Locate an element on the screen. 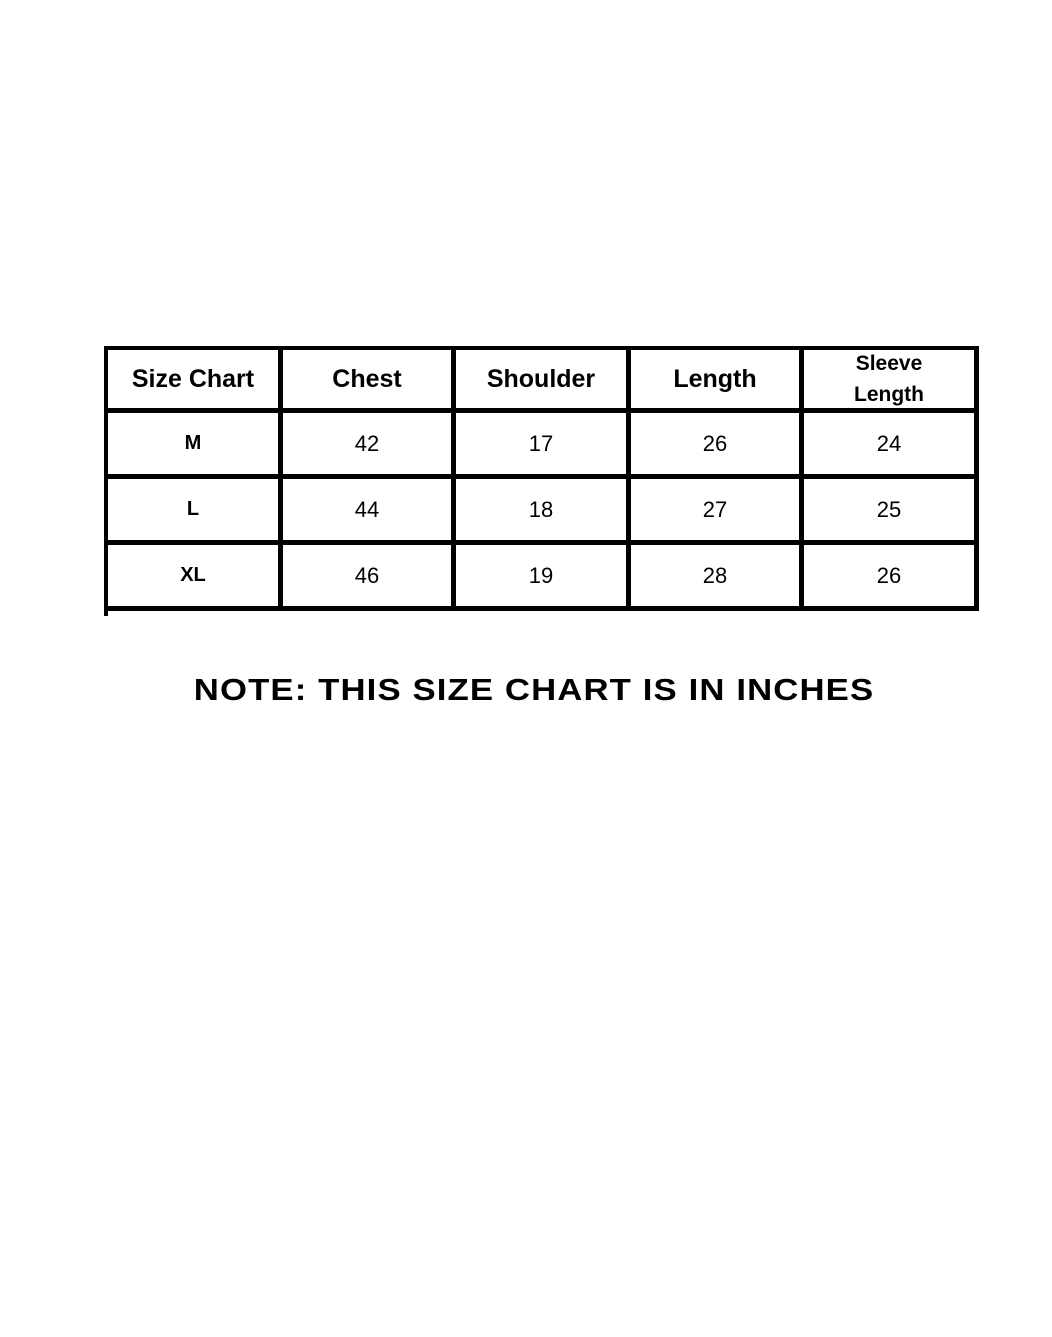 Image resolution: width=1052 pixels, height=1337 pixels. table-cell: 42 is located at coordinates (369, 446).